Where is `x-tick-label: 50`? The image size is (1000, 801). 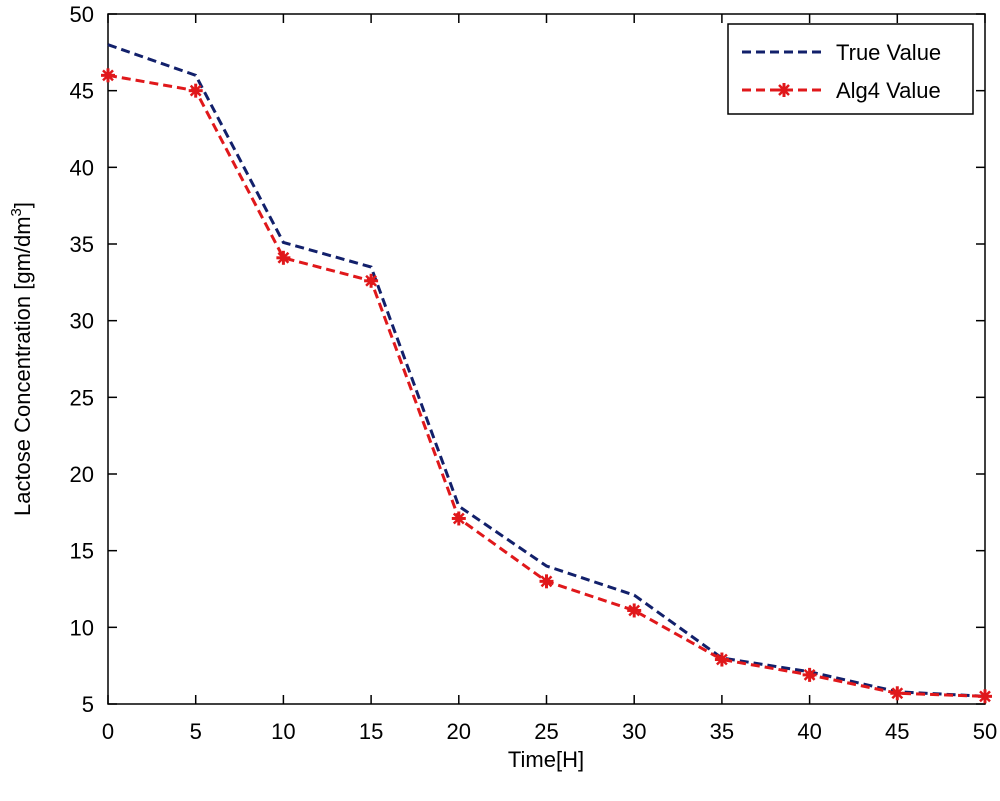
x-tick-label: 50 is located at coordinates (985, 731).